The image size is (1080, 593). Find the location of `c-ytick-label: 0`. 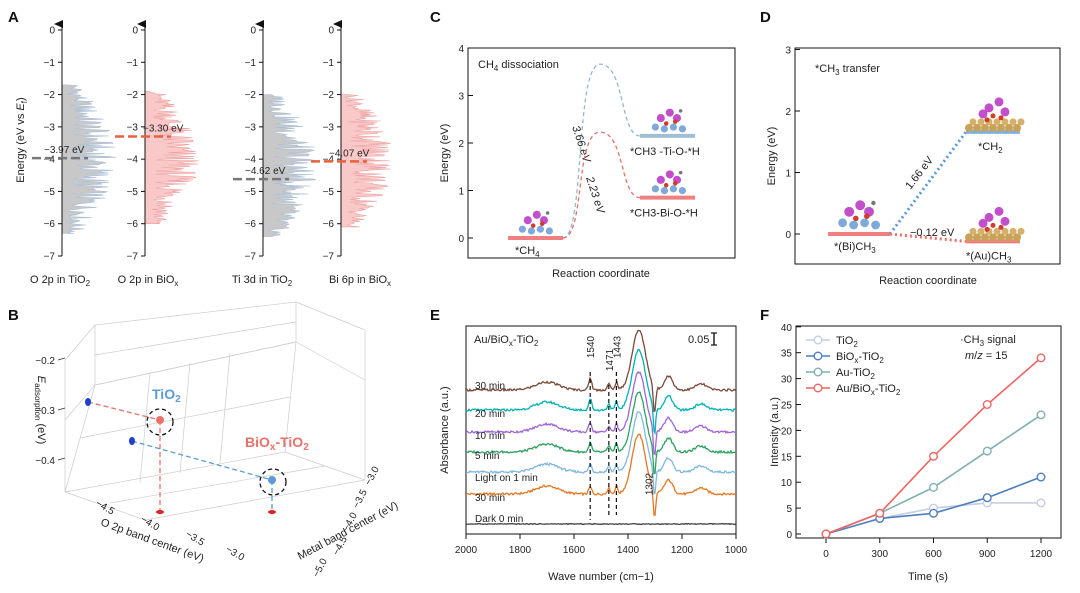

c-ytick-label: 0 is located at coordinates (461, 239).